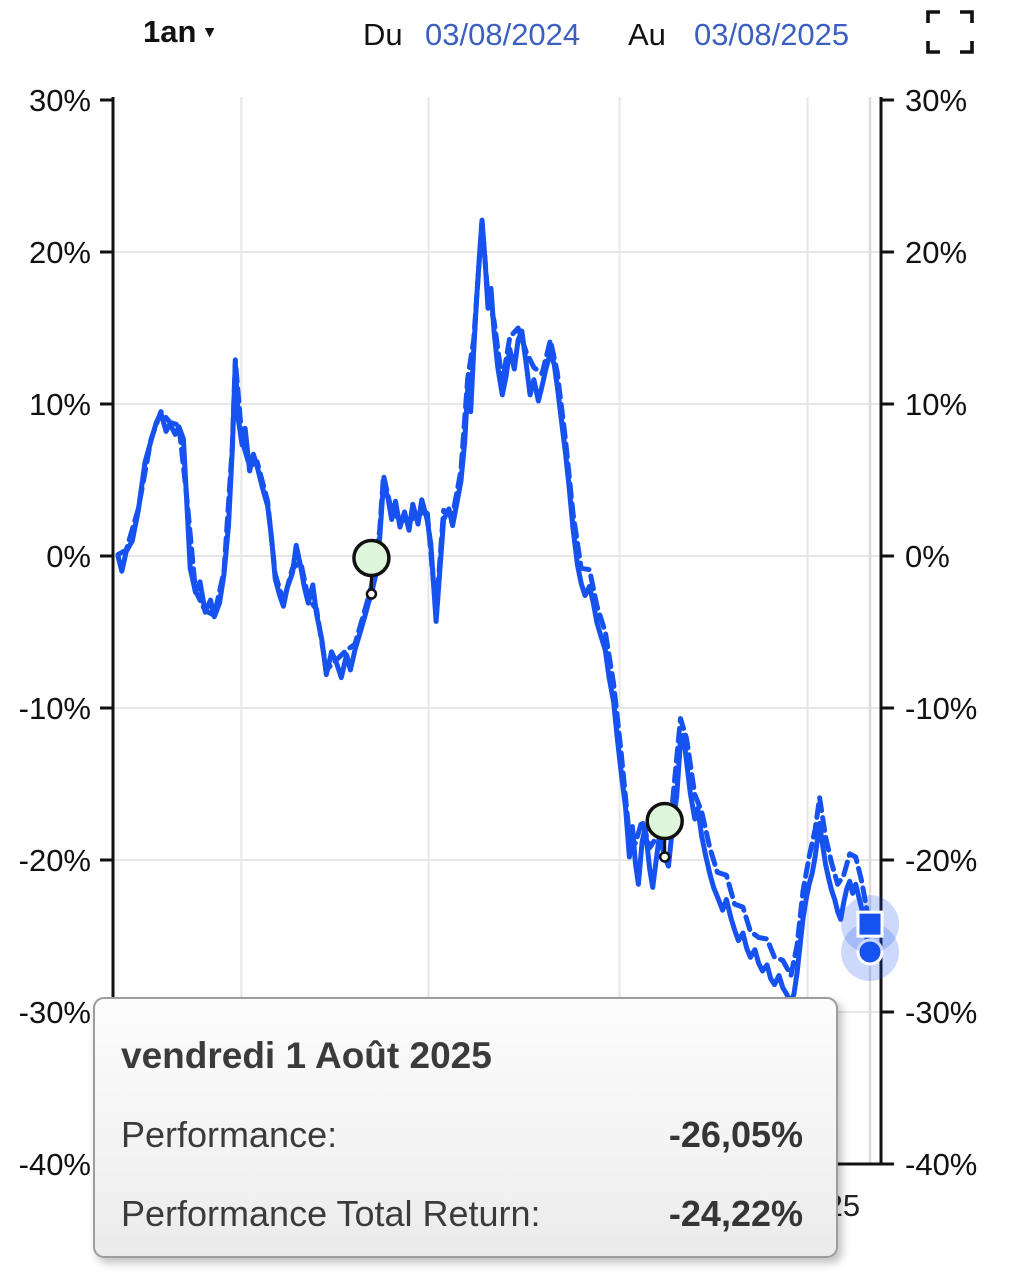 The width and height of the screenshot is (1011, 1276). What do you see at coordinates (60, 404) in the screenshot?
I see `y-axis-label-left: 10%` at bounding box center [60, 404].